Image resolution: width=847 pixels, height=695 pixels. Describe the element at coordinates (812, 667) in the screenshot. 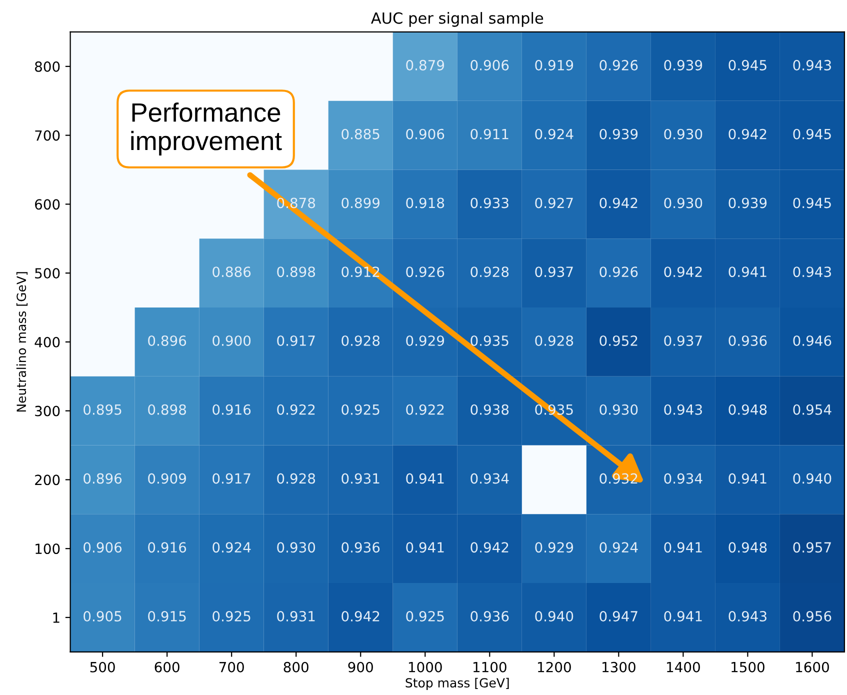

I see `x-tick-label: 1600` at that location.